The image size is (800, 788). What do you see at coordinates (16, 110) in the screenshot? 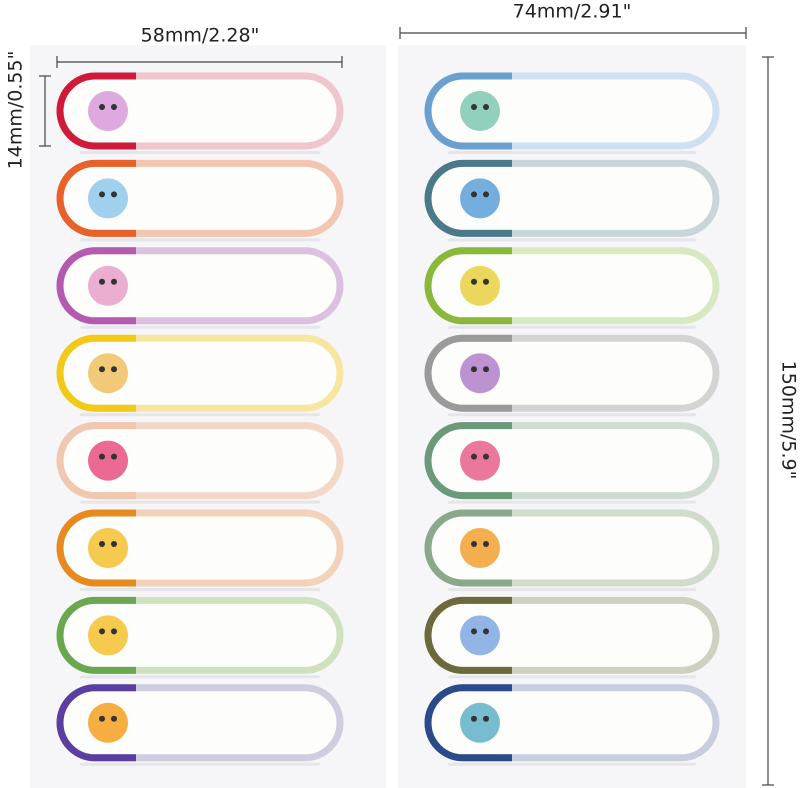
I see `label-height-label: 14mm/0.55"` at bounding box center [16, 110].